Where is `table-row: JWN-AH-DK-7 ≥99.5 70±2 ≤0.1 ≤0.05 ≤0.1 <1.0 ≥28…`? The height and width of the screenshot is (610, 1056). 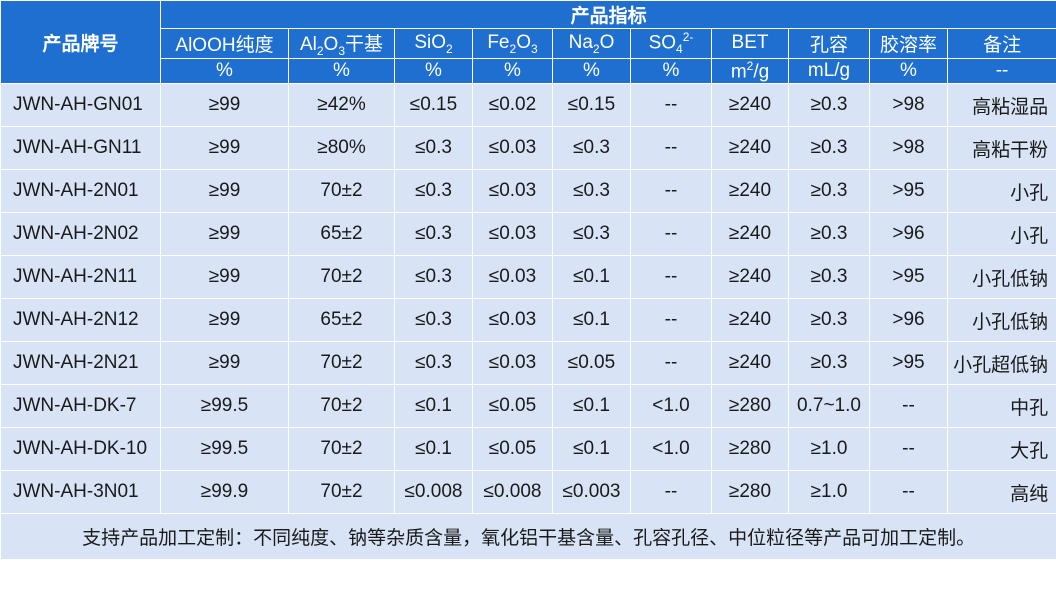
table-row: JWN-AH-DK-7 ≥99.5 70±2 ≤0.1 ≤0.05 ≤0.1 <1.0 ≥28… is located at coordinates (528, 406).